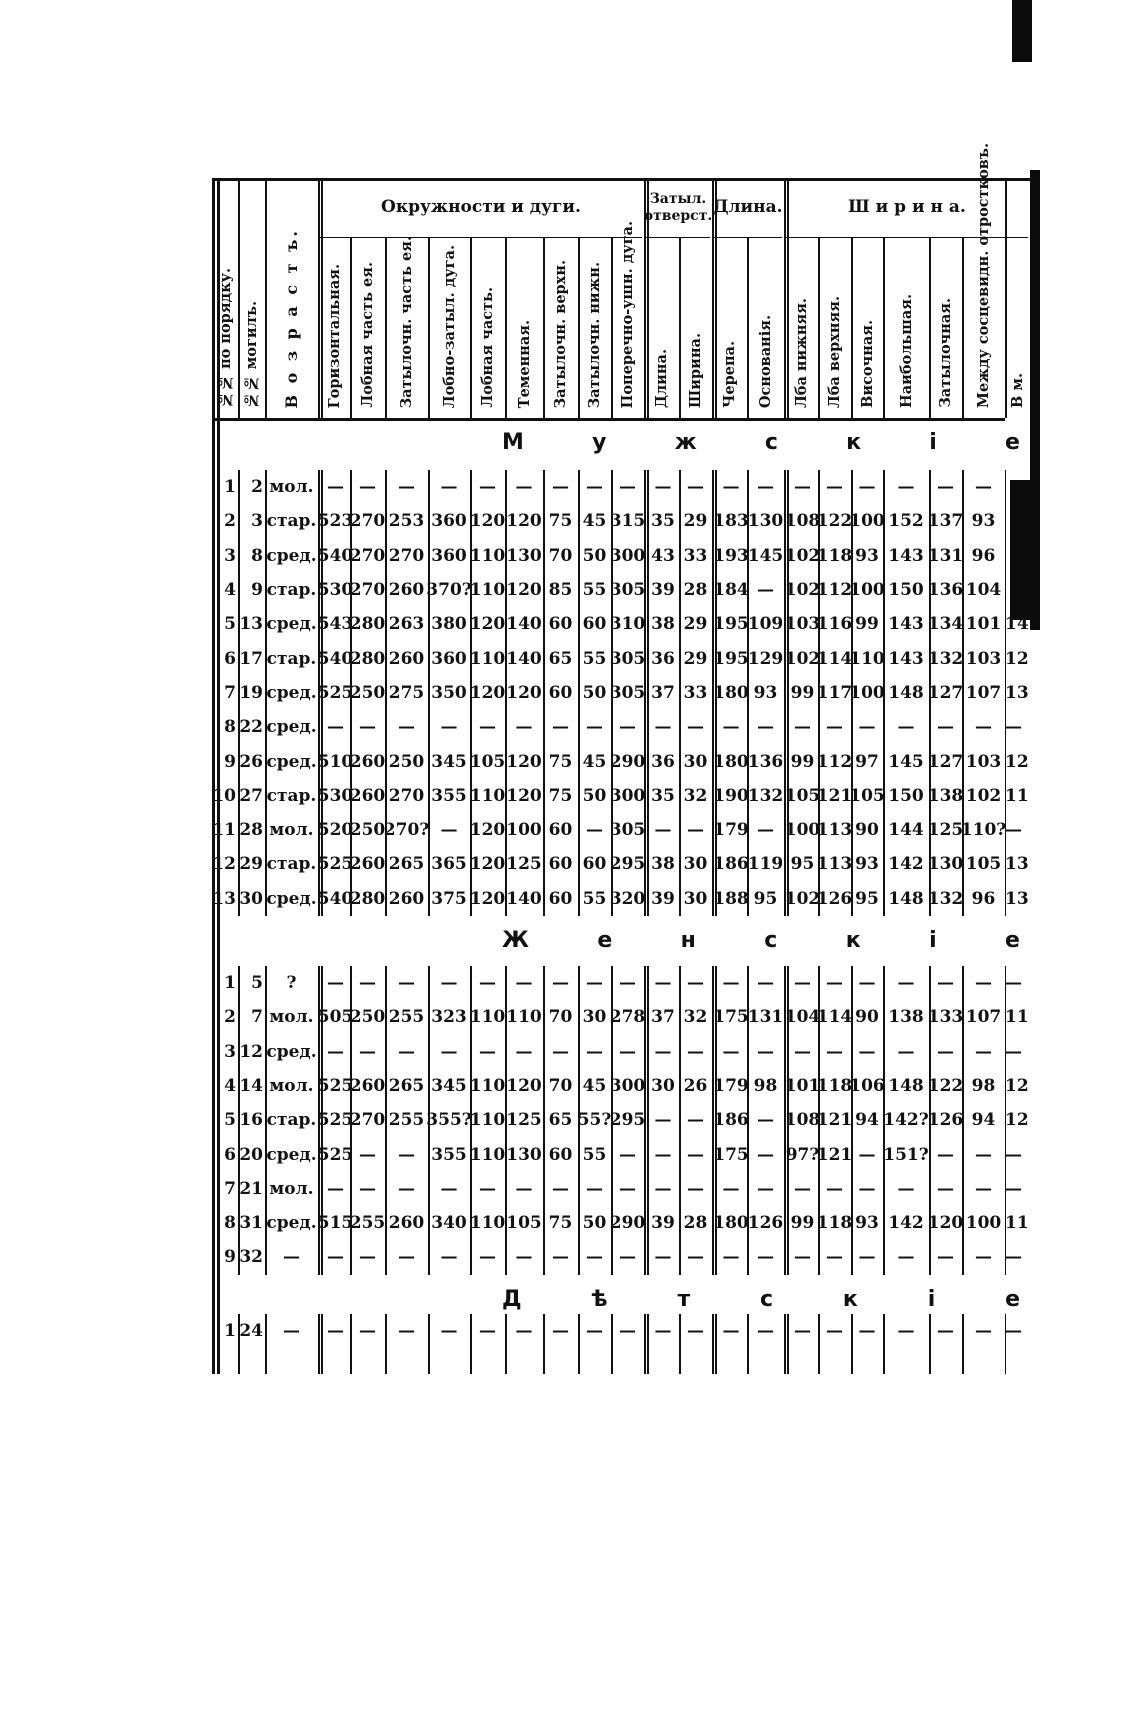 Image resolution: width=1140 pixels, height=1712 pixels. Describe the element at coordinates (867, 830) in the screenshot. I see `cell-temporal: 90` at that location.